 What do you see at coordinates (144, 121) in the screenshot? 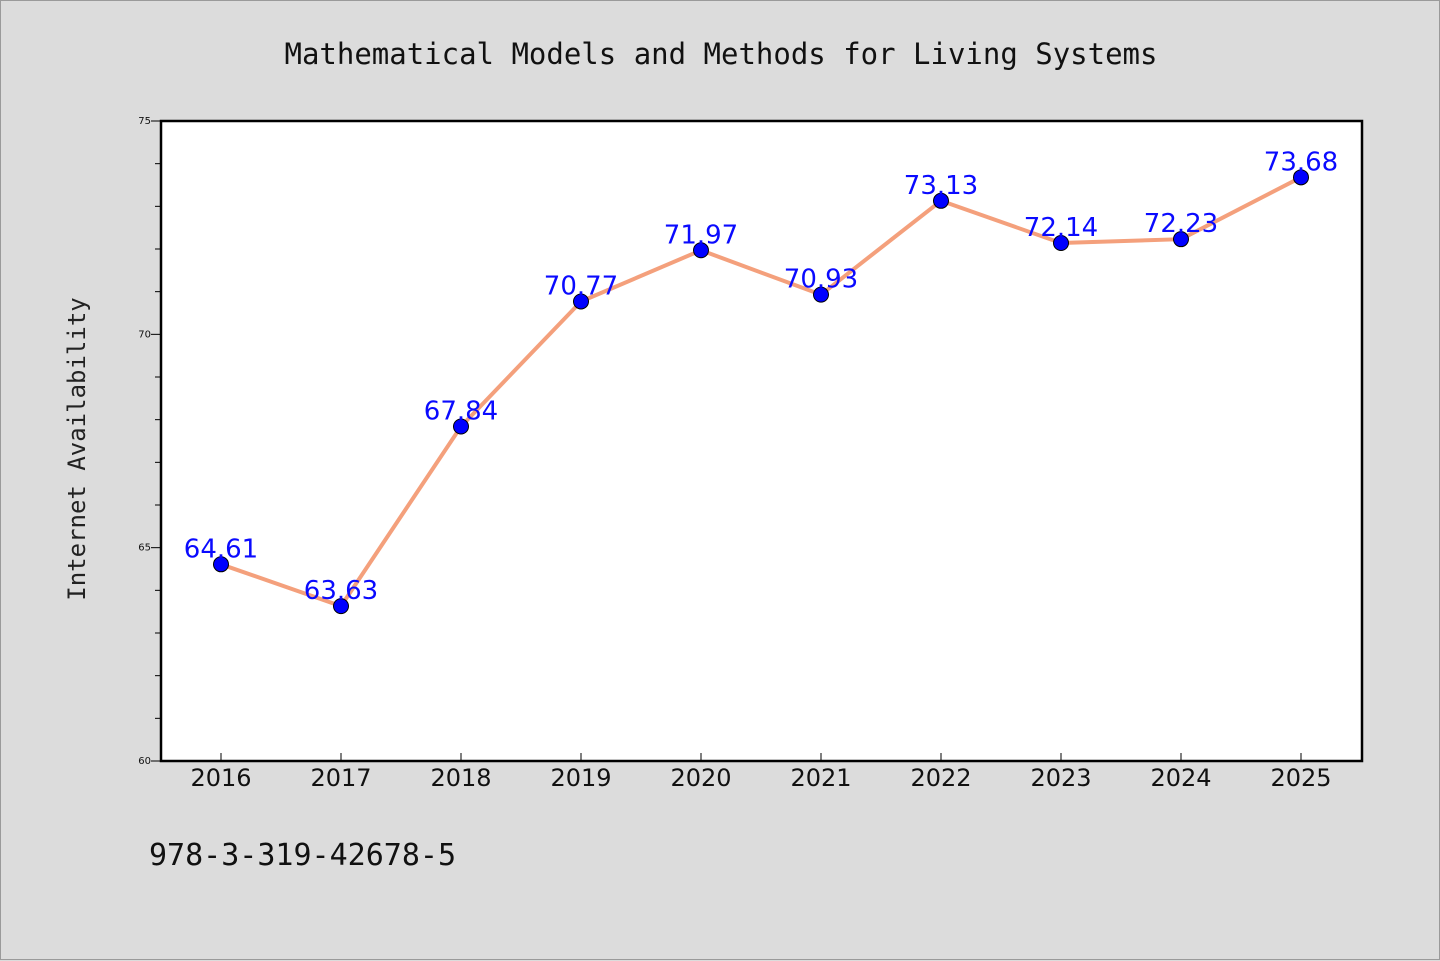
I see `y-tick-label: 75` at bounding box center [144, 121].